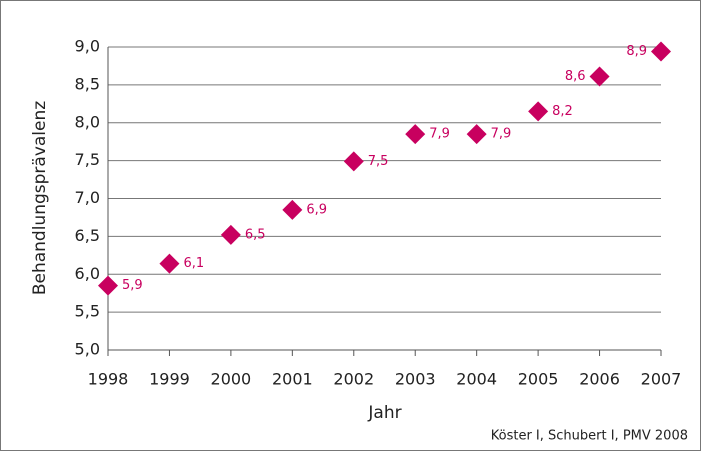 The width and height of the screenshot is (701, 451). Describe the element at coordinates (255, 234) in the screenshot. I see `data-label: 6,5` at that location.